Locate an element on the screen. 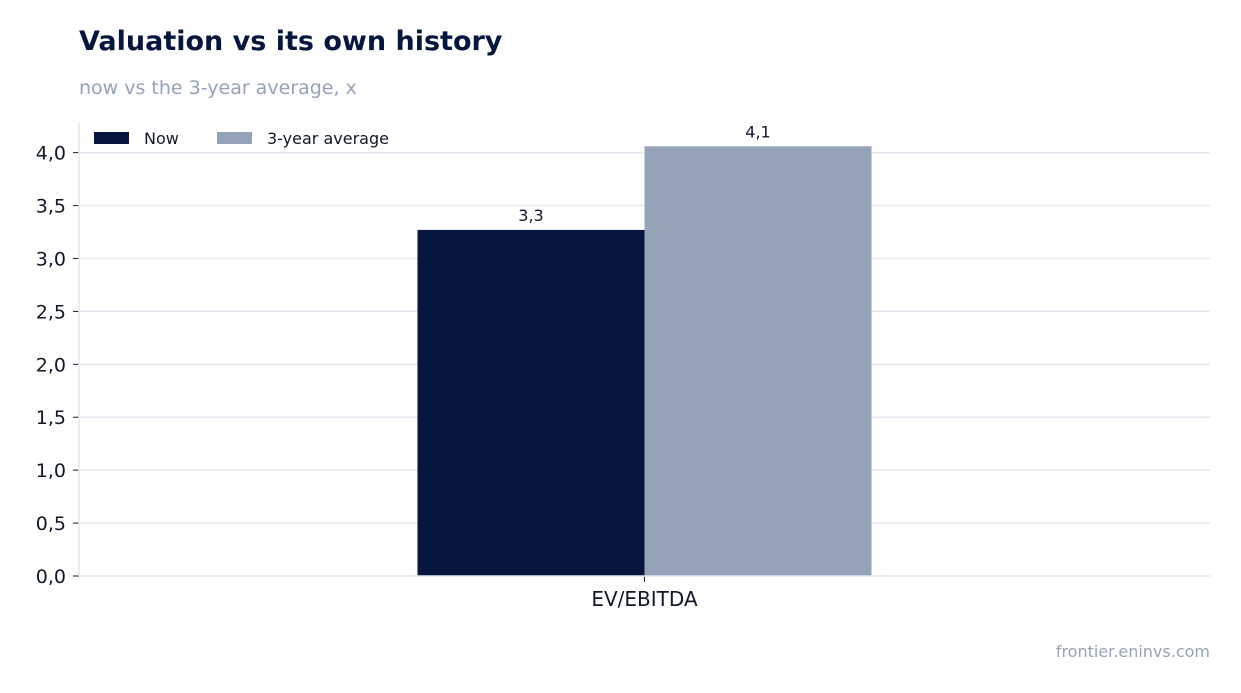  bar-3-year-average is located at coordinates (758, 361).